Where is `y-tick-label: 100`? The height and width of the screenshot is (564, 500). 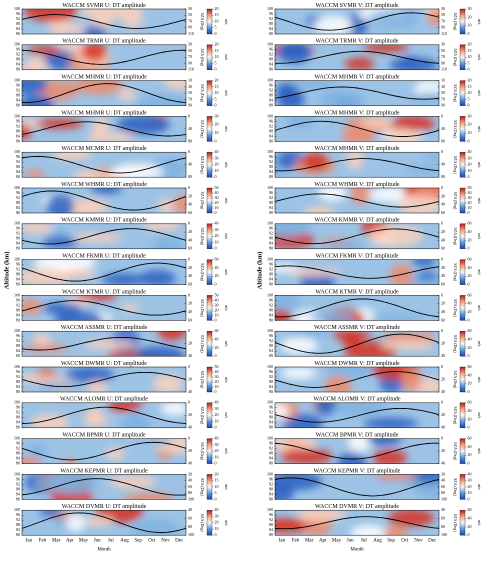
y-tick-label: 100 is located at coordinates (17, 294).